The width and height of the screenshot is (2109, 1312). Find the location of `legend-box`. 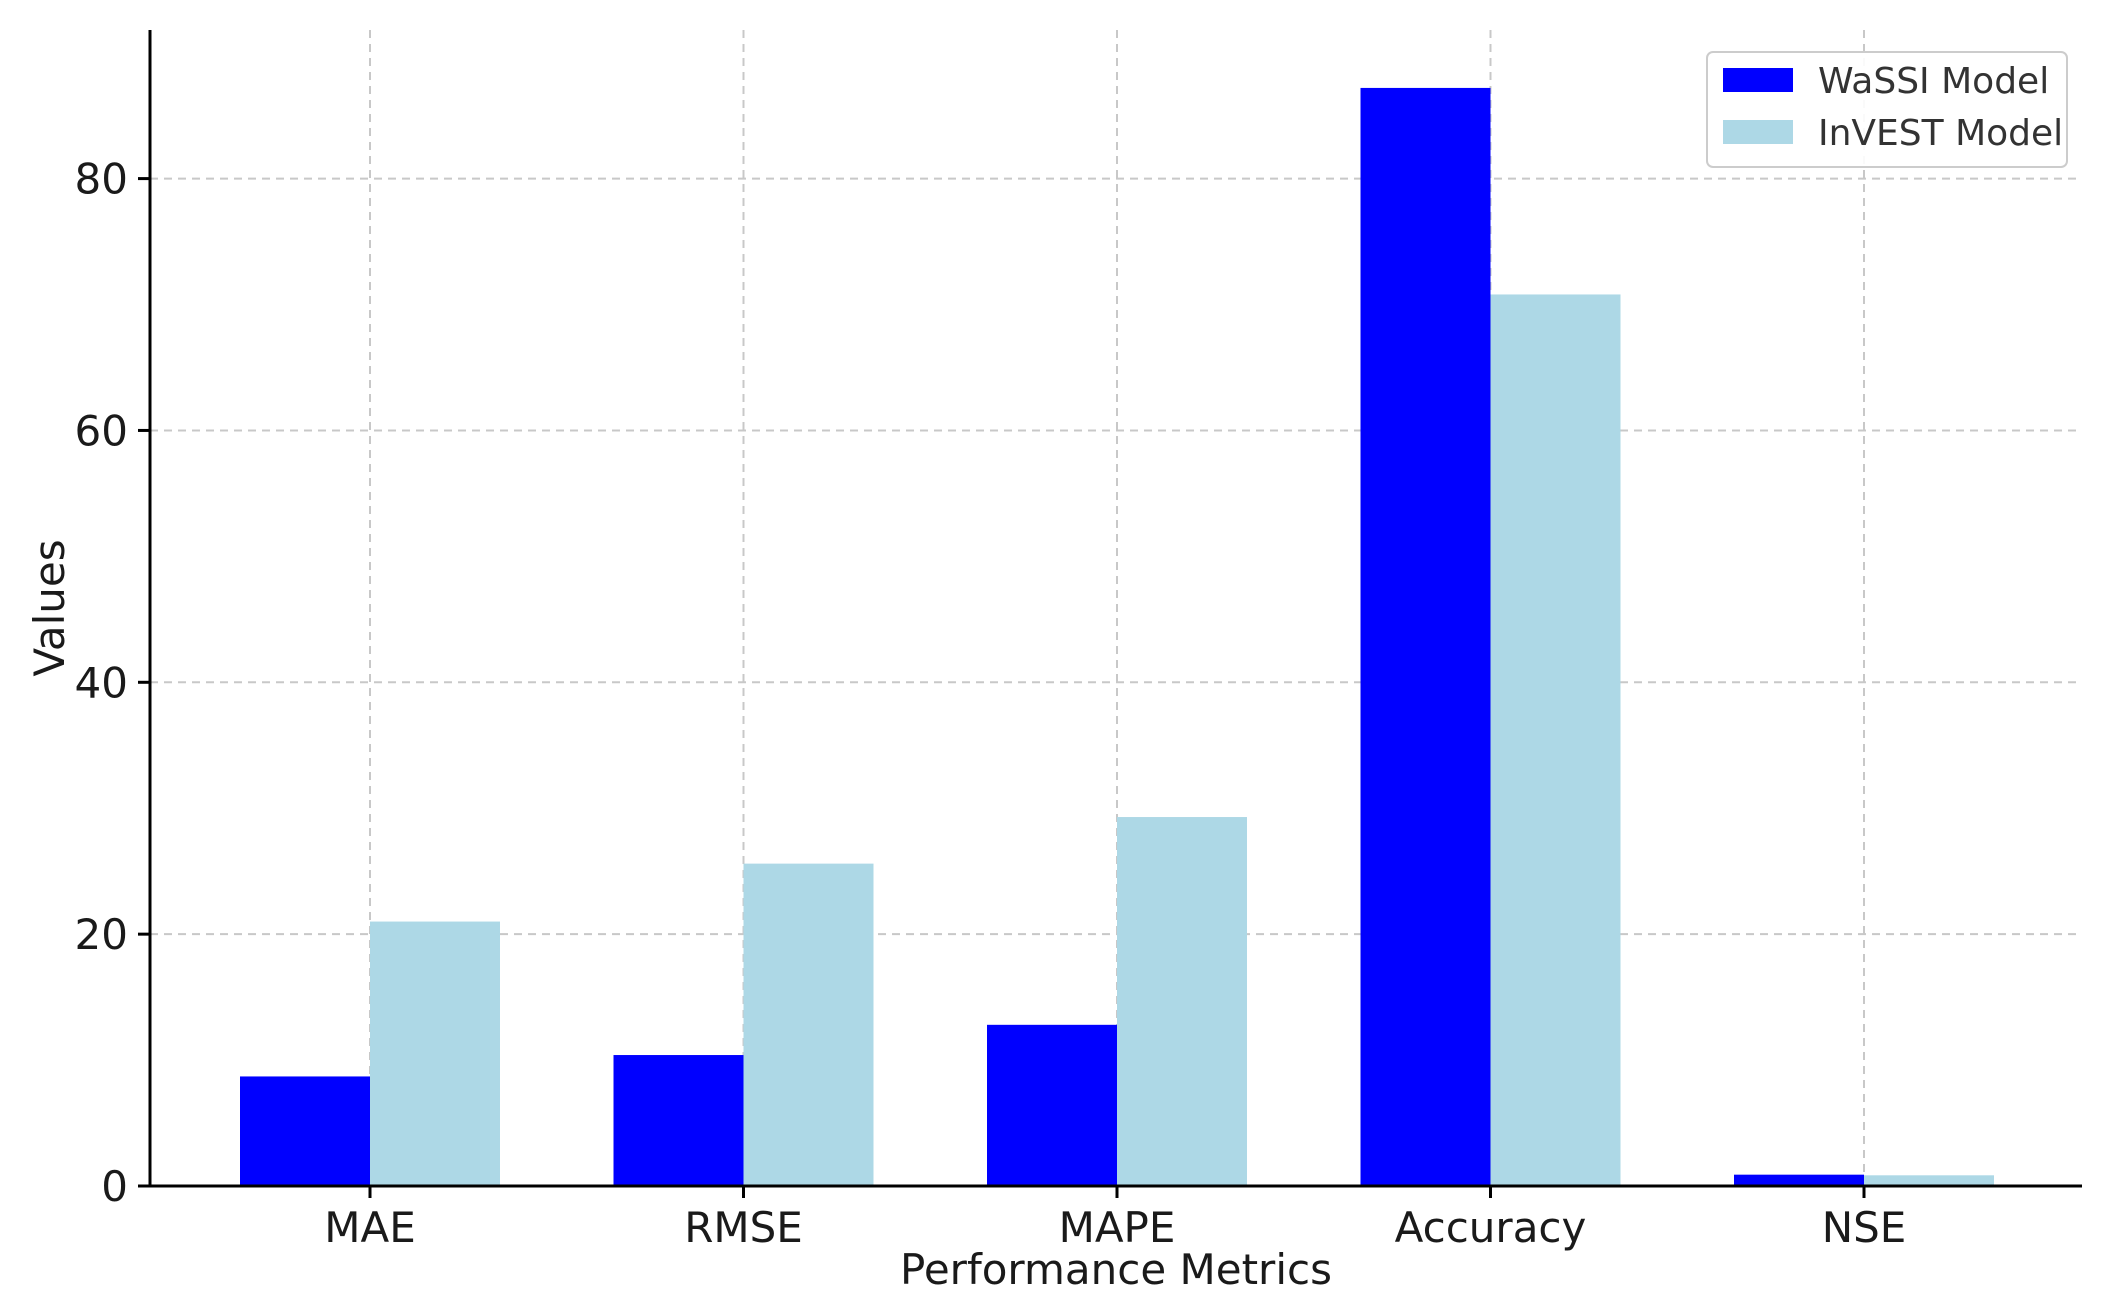

legend-box is located at coordinates (1887, 109).